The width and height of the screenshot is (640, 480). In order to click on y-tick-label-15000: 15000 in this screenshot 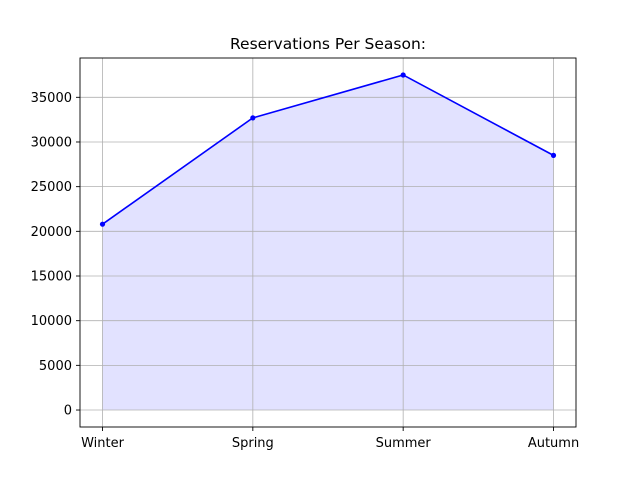, I will do `click(51, 277)`.